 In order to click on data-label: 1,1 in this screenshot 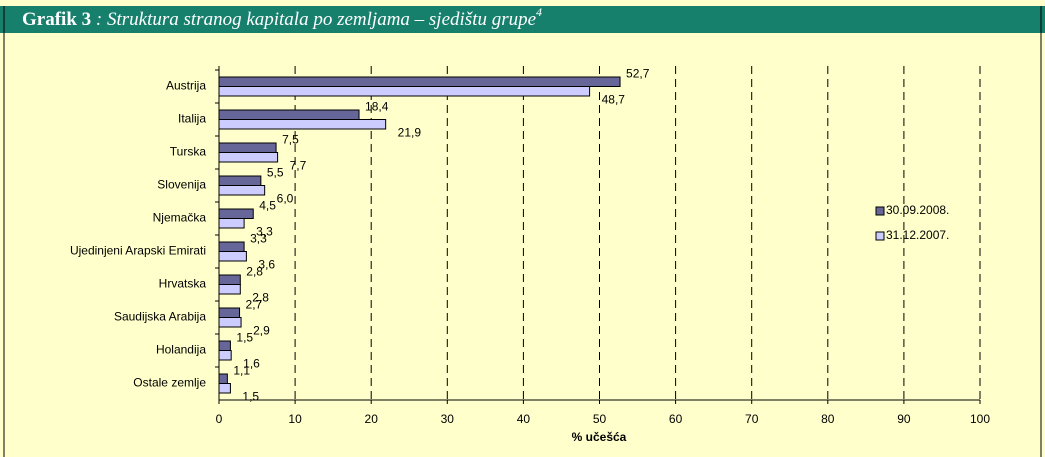, I will do `click(241, 371)`.